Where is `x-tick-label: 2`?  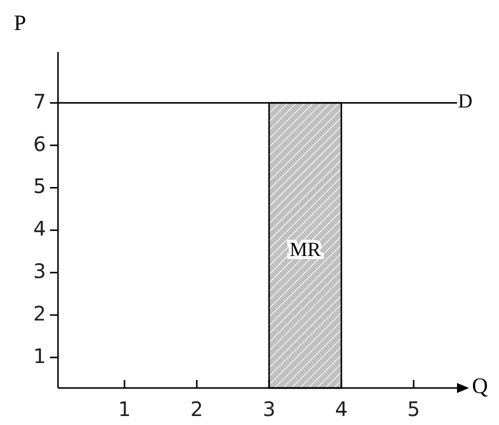
x-tick-label: 2 is located at coordinates (197, 409).